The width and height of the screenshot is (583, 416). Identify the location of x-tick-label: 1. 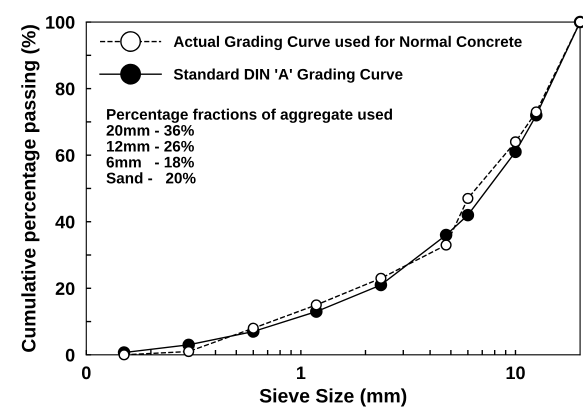
(301, 373).